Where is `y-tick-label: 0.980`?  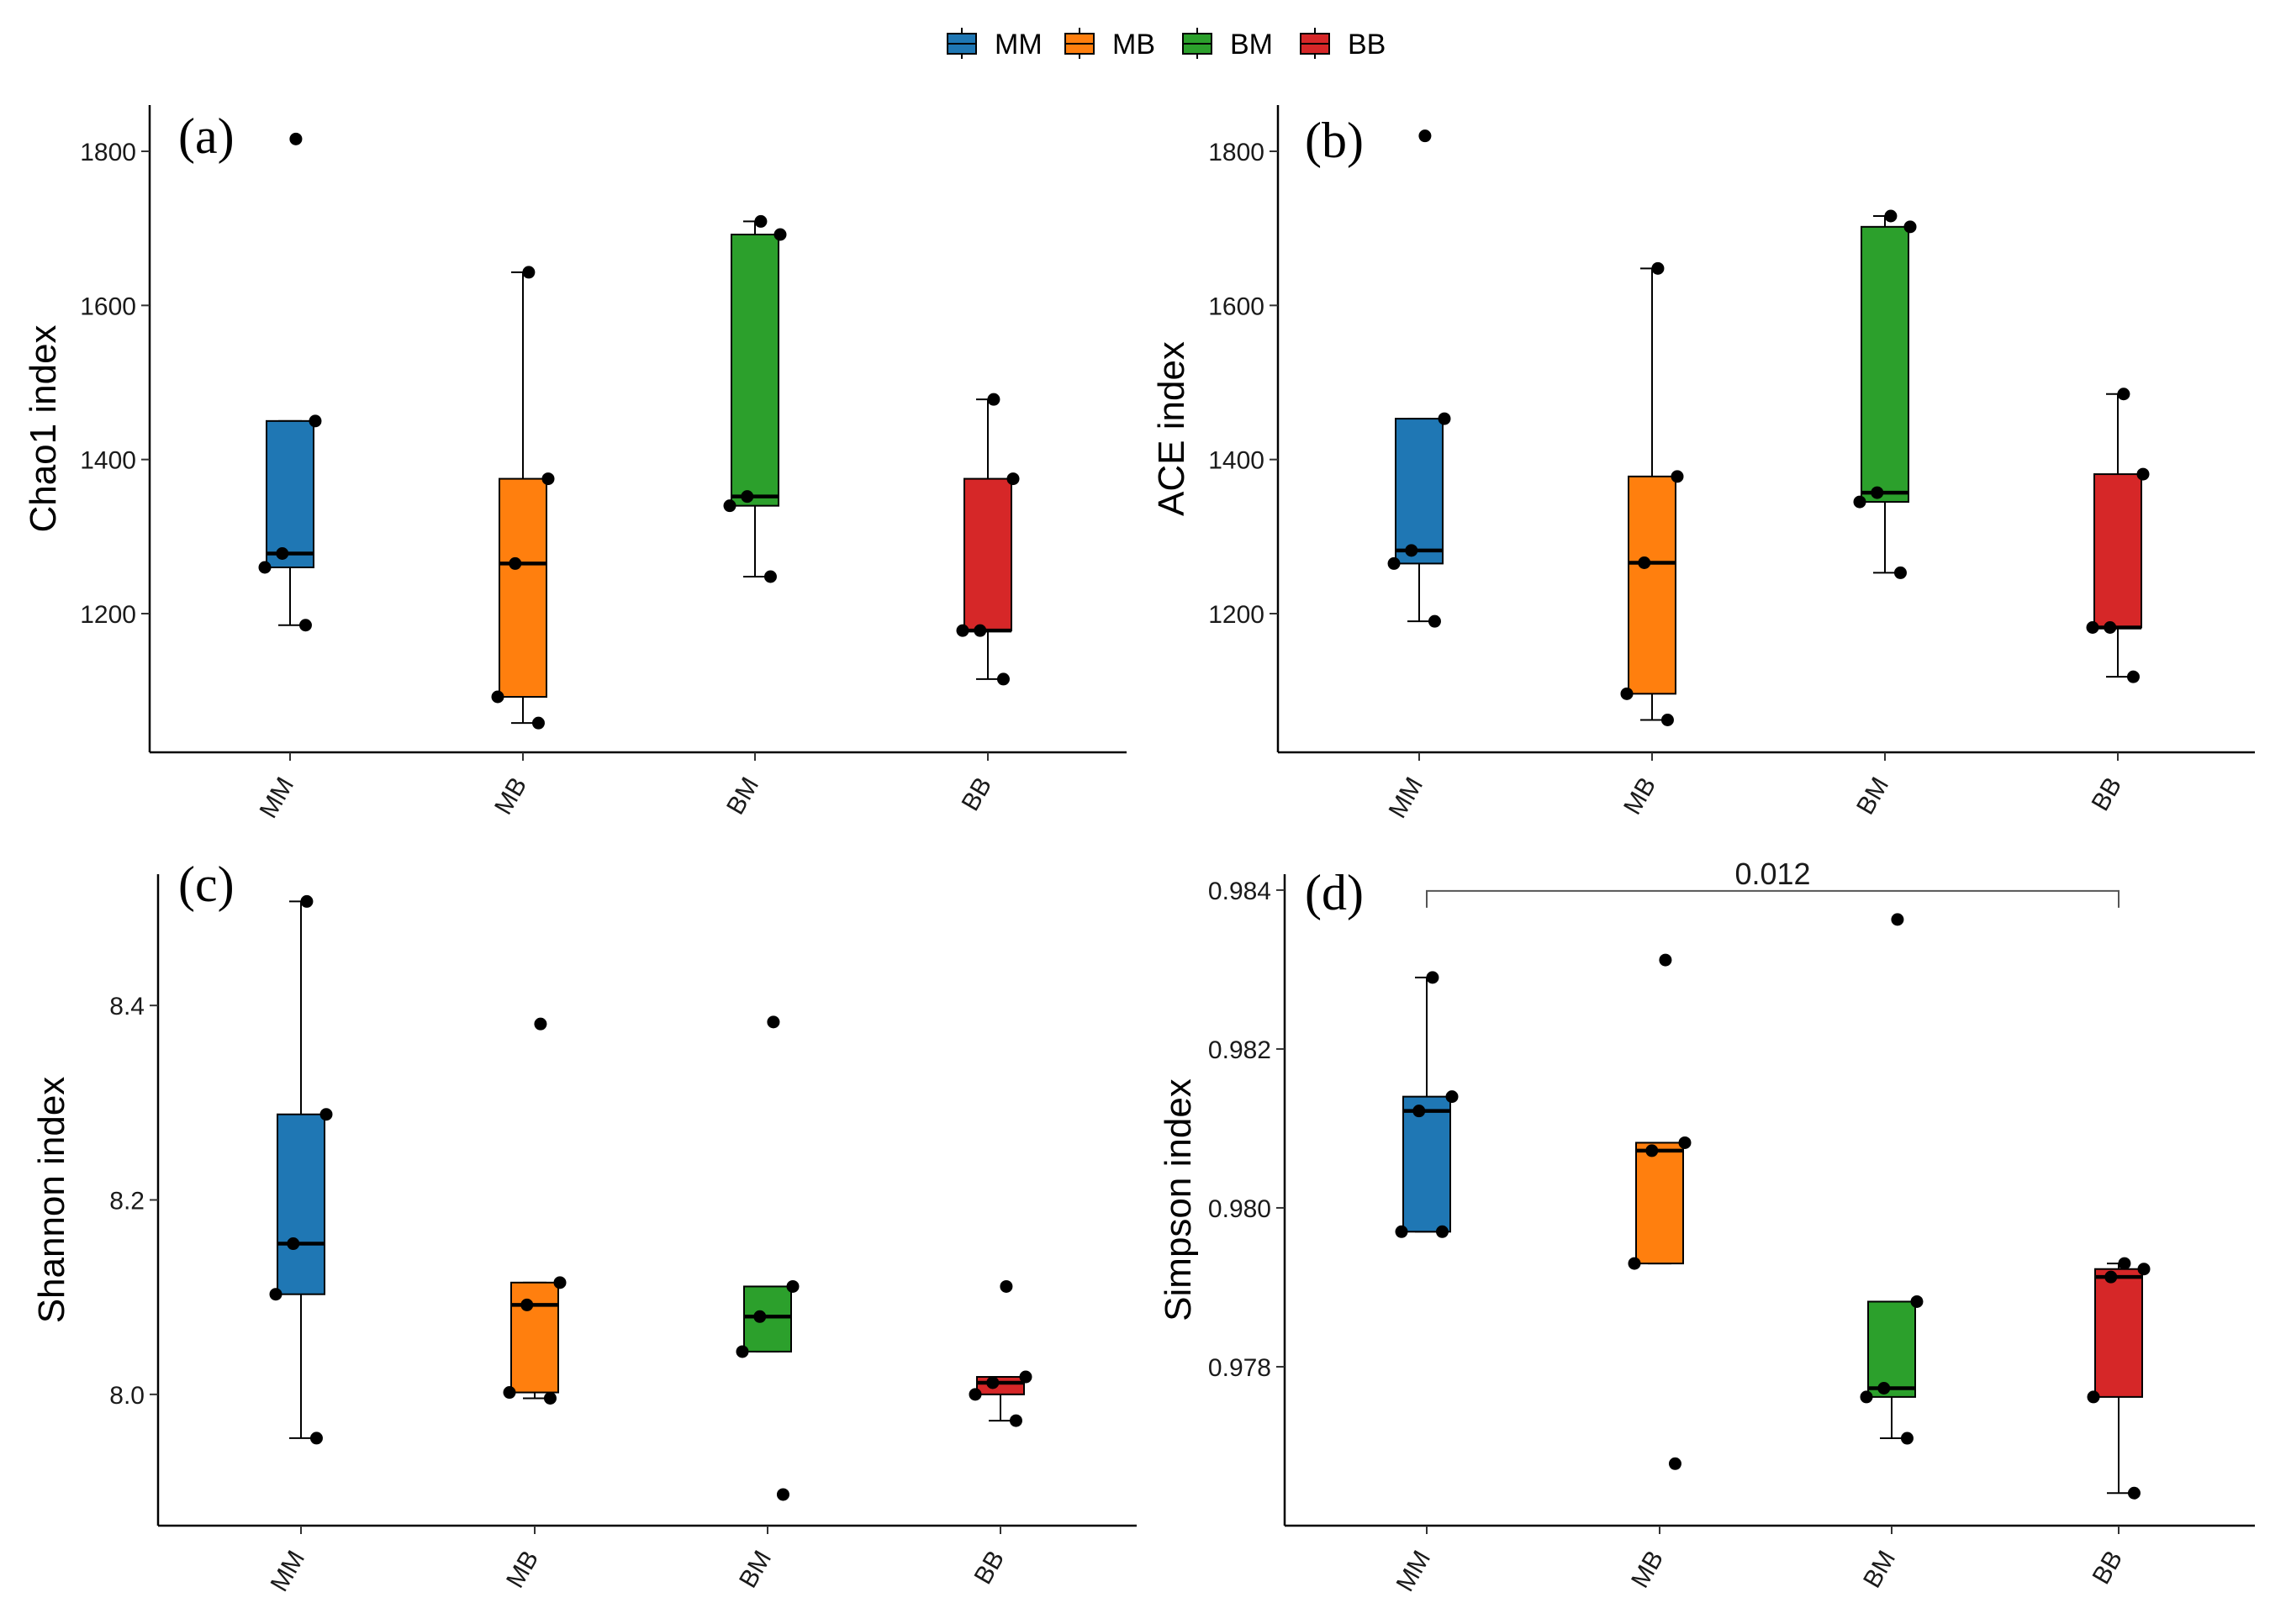 y-tick-label: 0.980 is located at coordinates (1239, 1209).